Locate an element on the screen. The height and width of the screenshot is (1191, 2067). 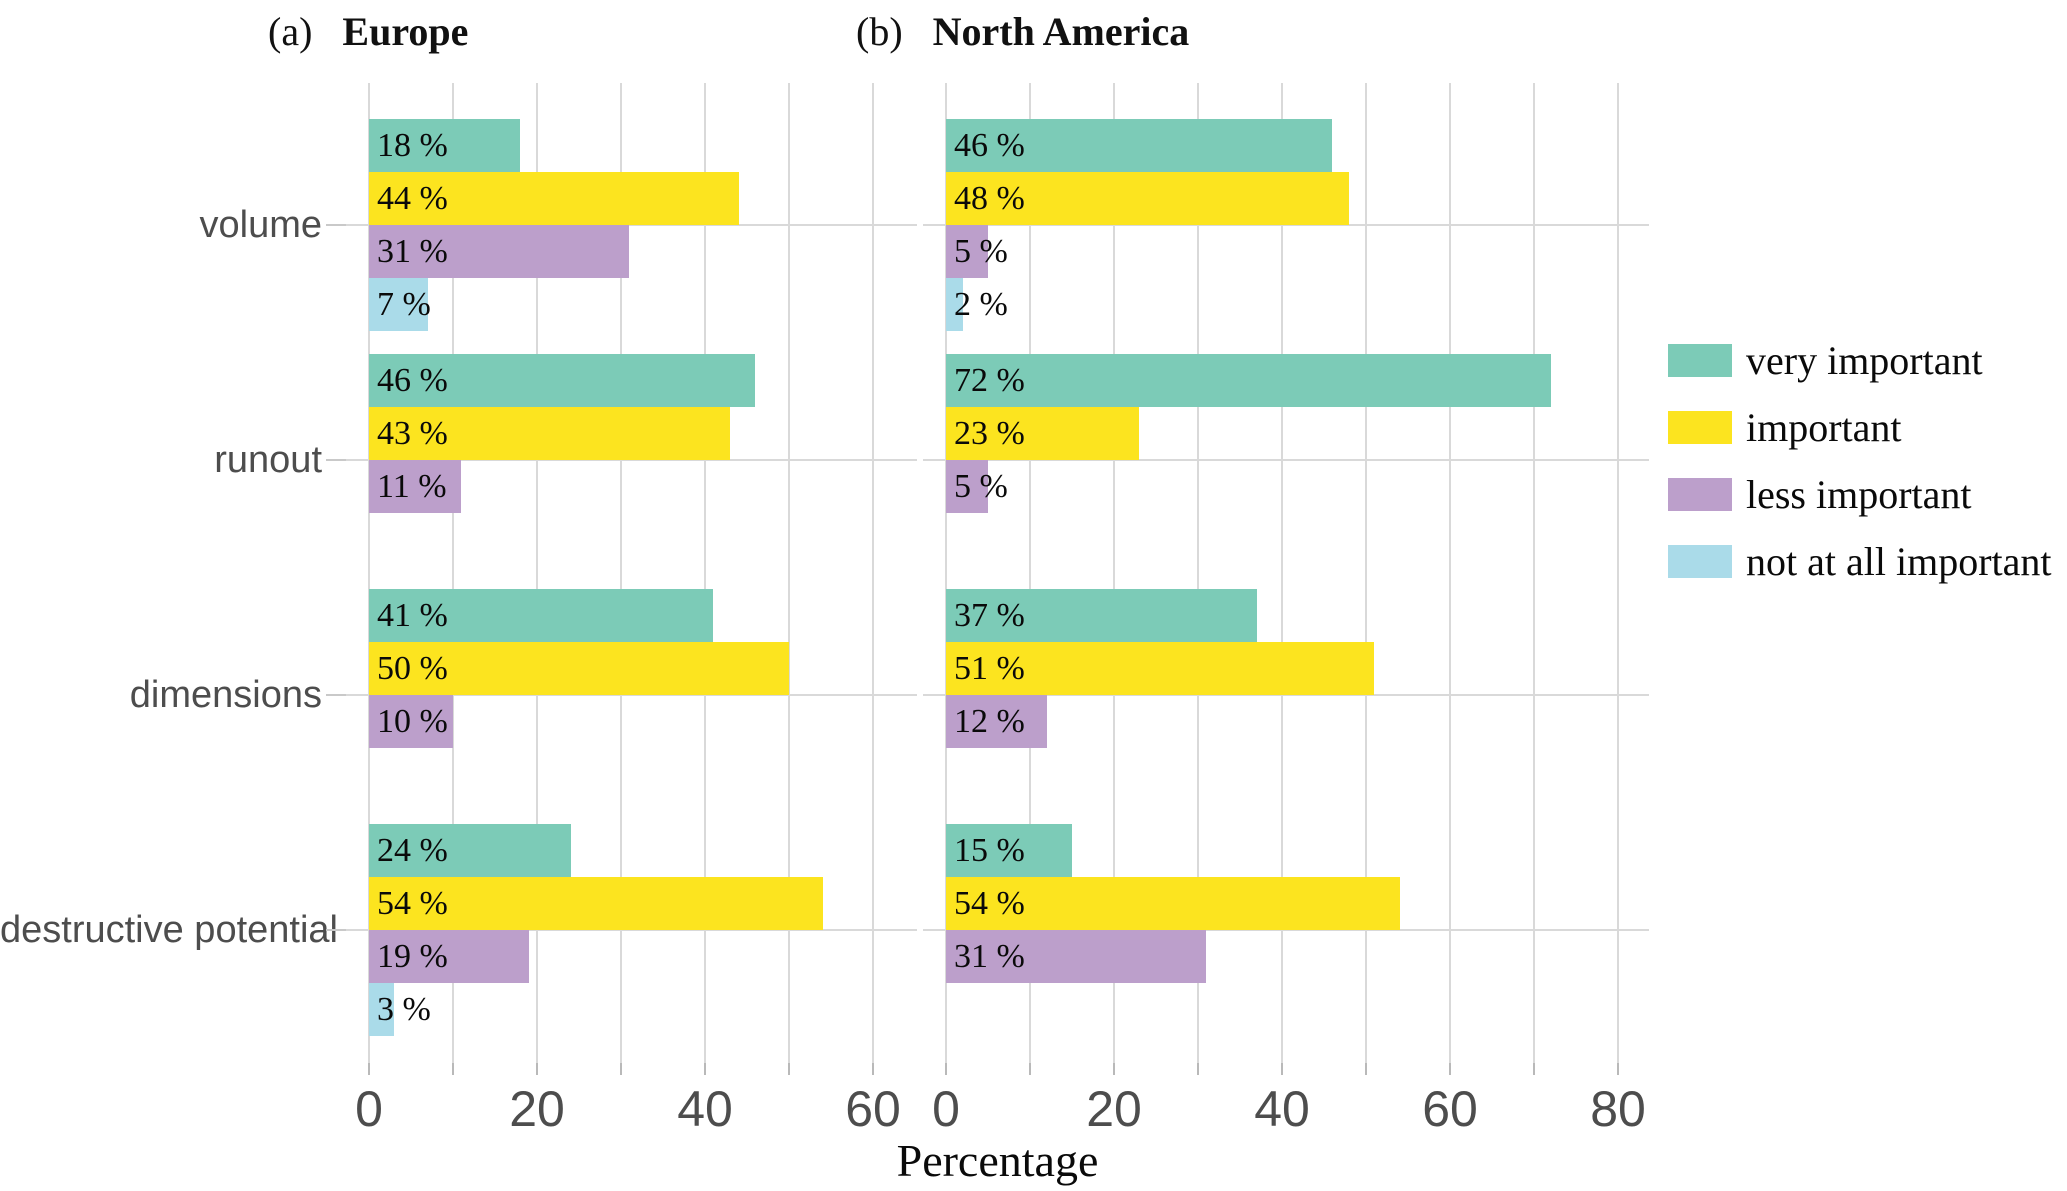
bar-value-label: 43 % is located at coordinates (412, 433).